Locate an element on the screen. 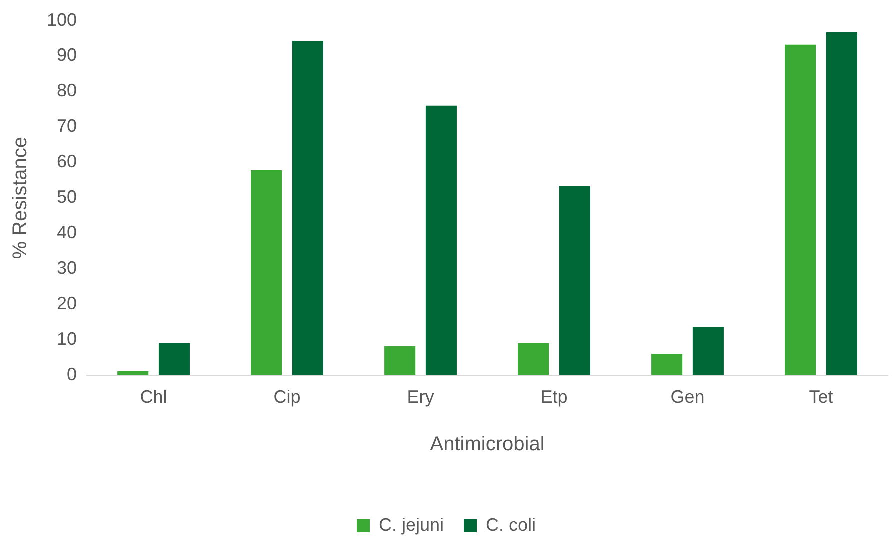  y-tick-label: 40 is located at coordinates (67, 232).